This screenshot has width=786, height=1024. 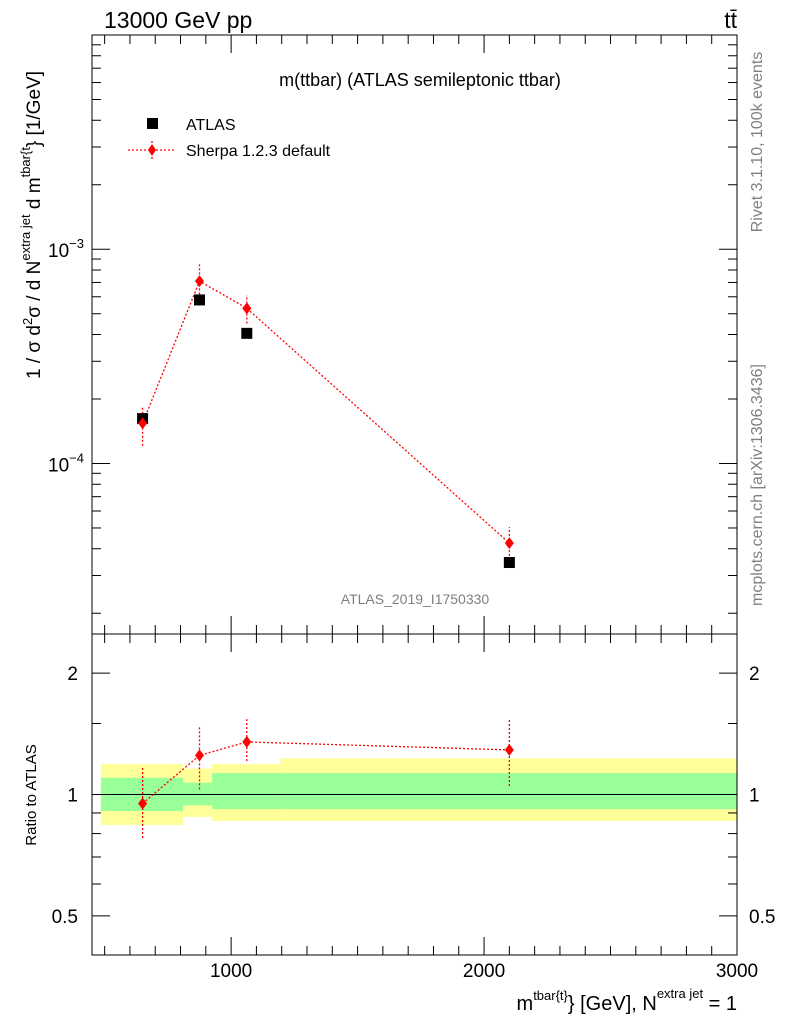 What do you see at coordinates (754, 674) in the screenshot?
I see `ratio-ytick-label-right-0: 2` at bounding box center [754, 674].